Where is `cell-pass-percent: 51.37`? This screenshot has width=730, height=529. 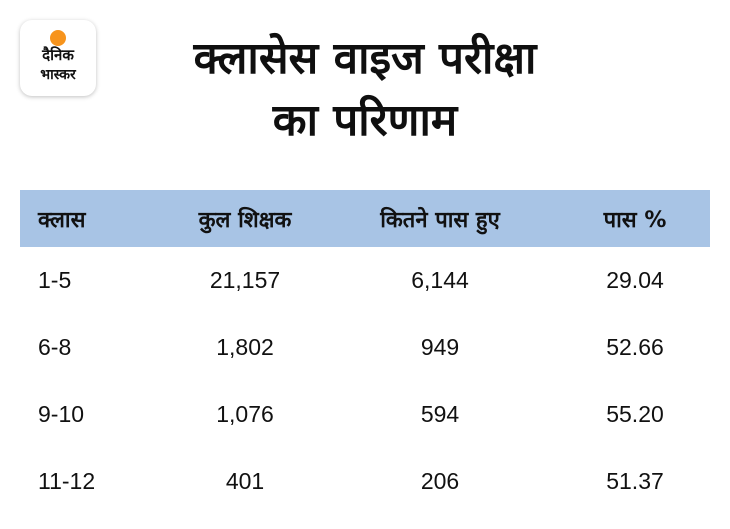
cell-pass-percent: 51.37 is located at coordinates (635, 481).